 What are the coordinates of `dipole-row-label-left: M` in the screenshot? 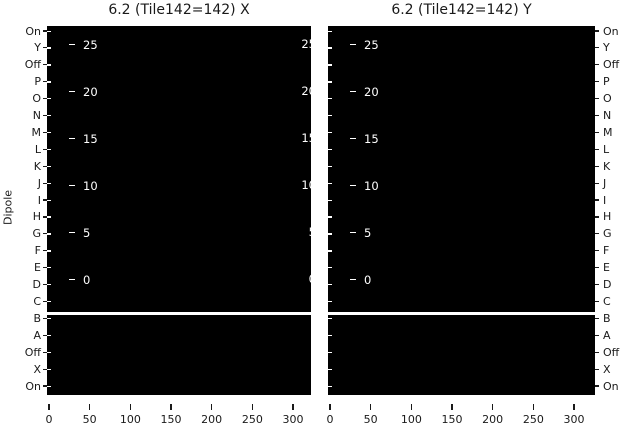 It's located at (36, 132).